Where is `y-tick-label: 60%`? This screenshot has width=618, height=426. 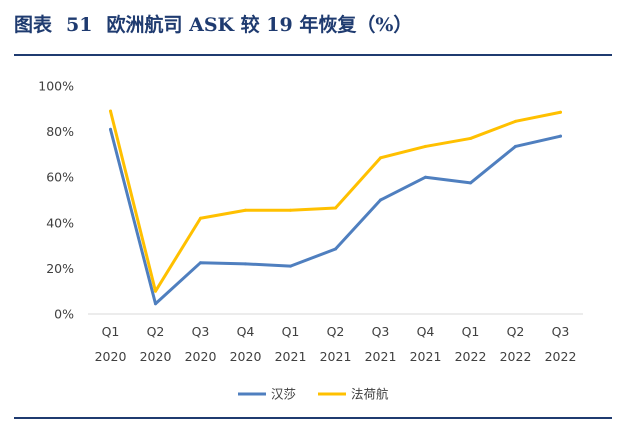
y-tick-label: 60% is located at coordinates (60, 177).